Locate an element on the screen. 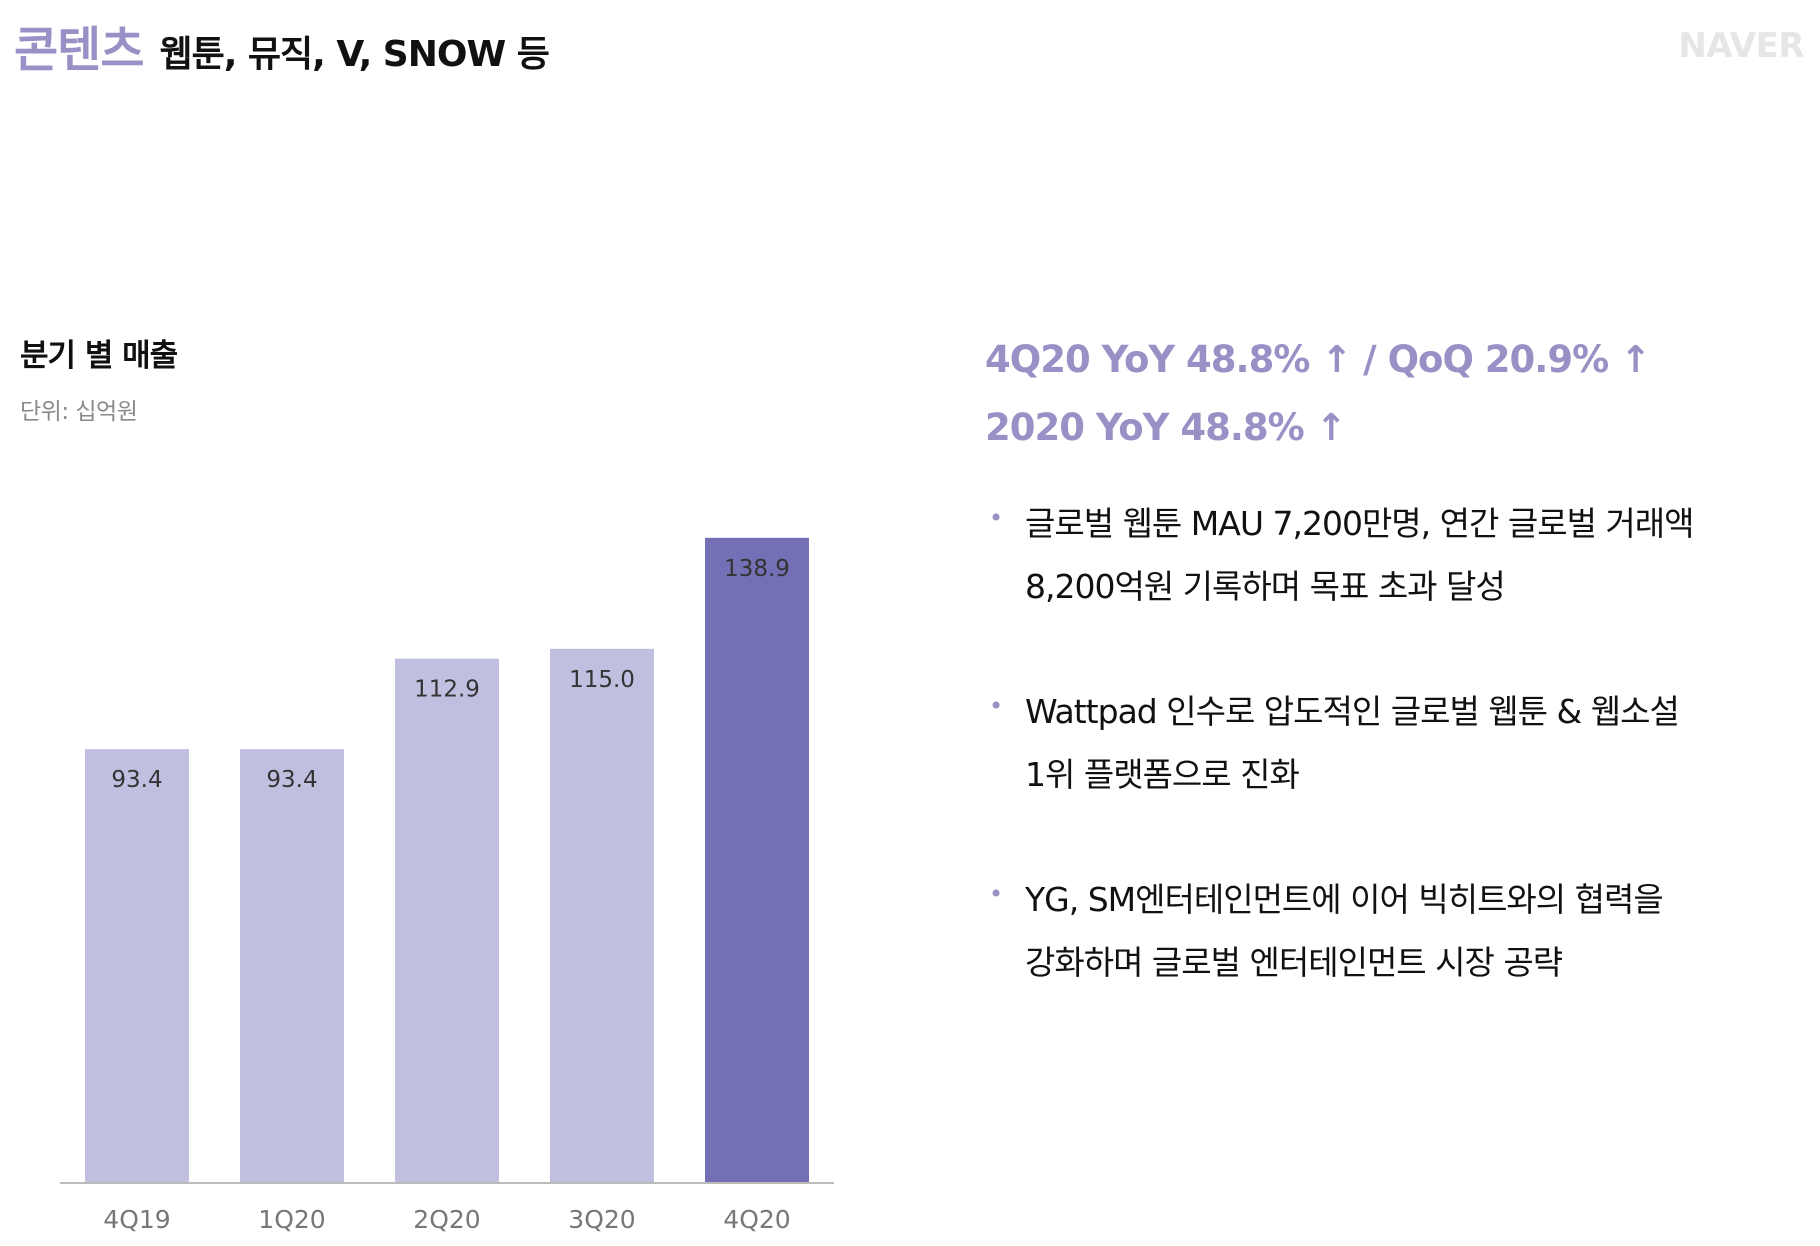 Image resolution: width=1820 pixels, height=1246 pixels. bar-3Q20 is located at coordinates (602, 915).